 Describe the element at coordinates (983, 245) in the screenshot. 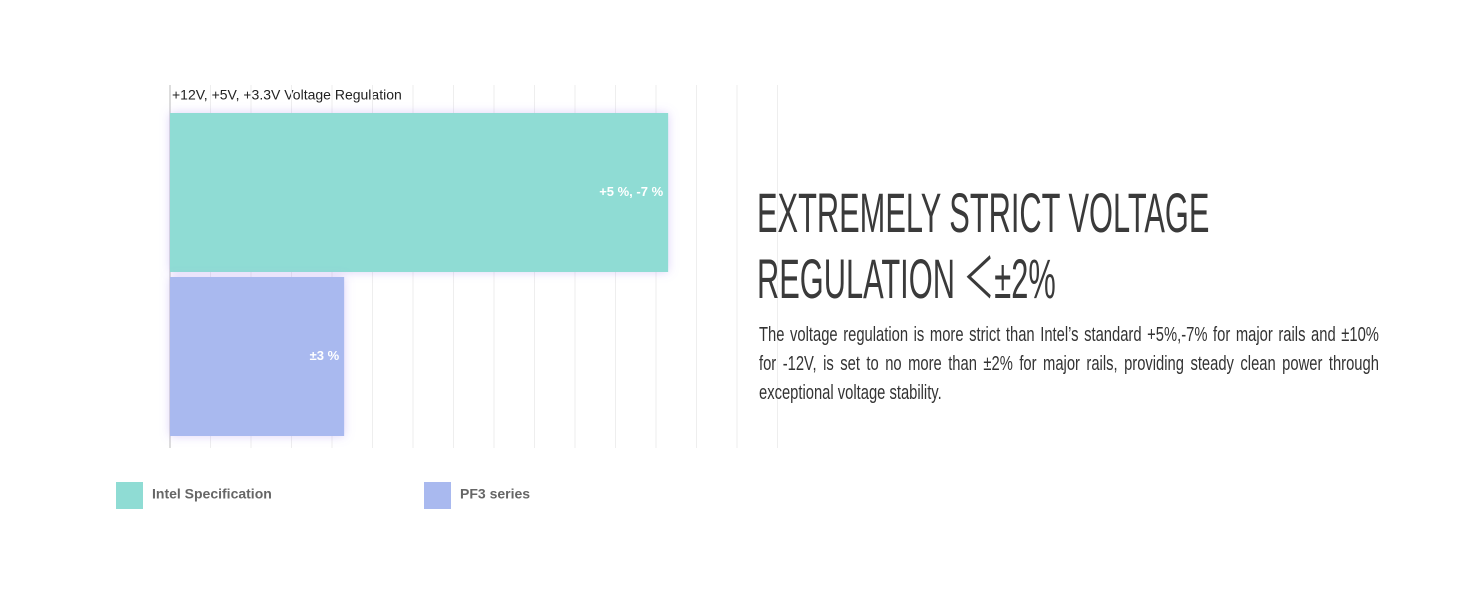

I see `heading: EXTREMELY STRICT VOLTAGE REGULATION ＜±2%` at that location.